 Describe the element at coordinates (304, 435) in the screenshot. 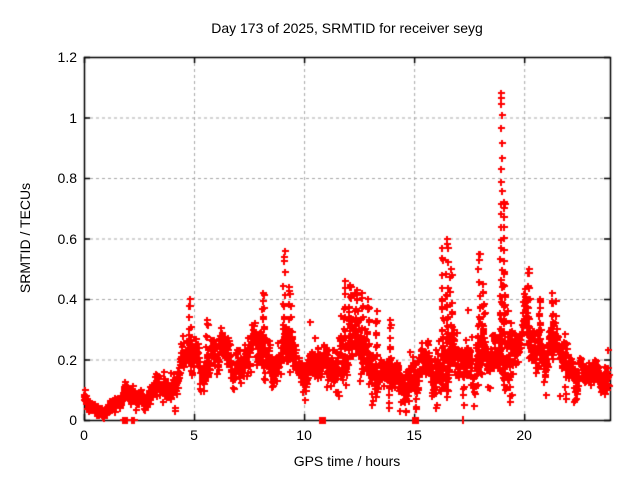

I see `x-tick-label-10: 10` at that location.